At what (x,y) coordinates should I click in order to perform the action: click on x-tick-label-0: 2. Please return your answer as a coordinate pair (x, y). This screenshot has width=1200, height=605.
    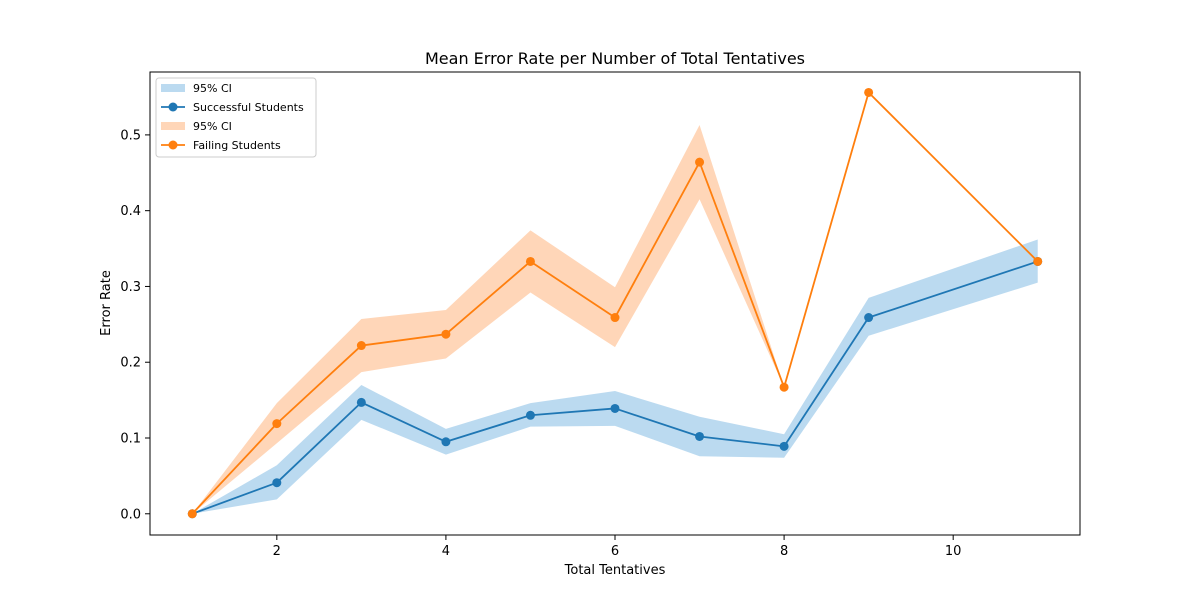
    Looking at the image, I should click on (277, 551).